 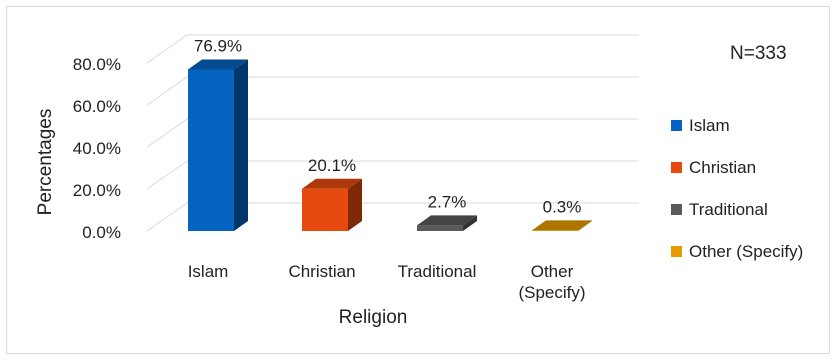 What do you see at coordinates (321, 271) in the screenshot?
I see `x-tick-label: Christian` at bounding box center [321, 271].